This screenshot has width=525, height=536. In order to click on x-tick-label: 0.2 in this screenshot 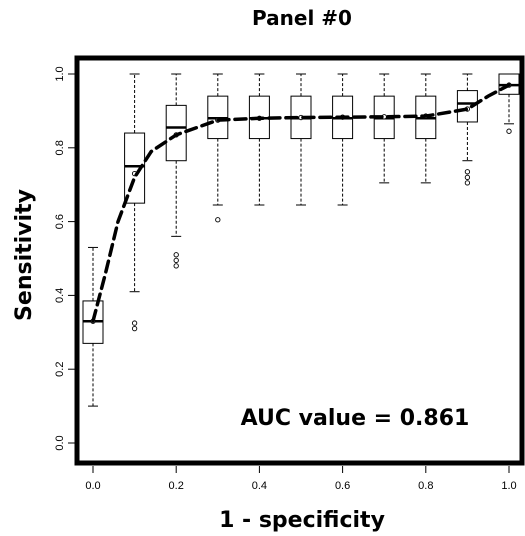, I will do `click(176, 486)`.